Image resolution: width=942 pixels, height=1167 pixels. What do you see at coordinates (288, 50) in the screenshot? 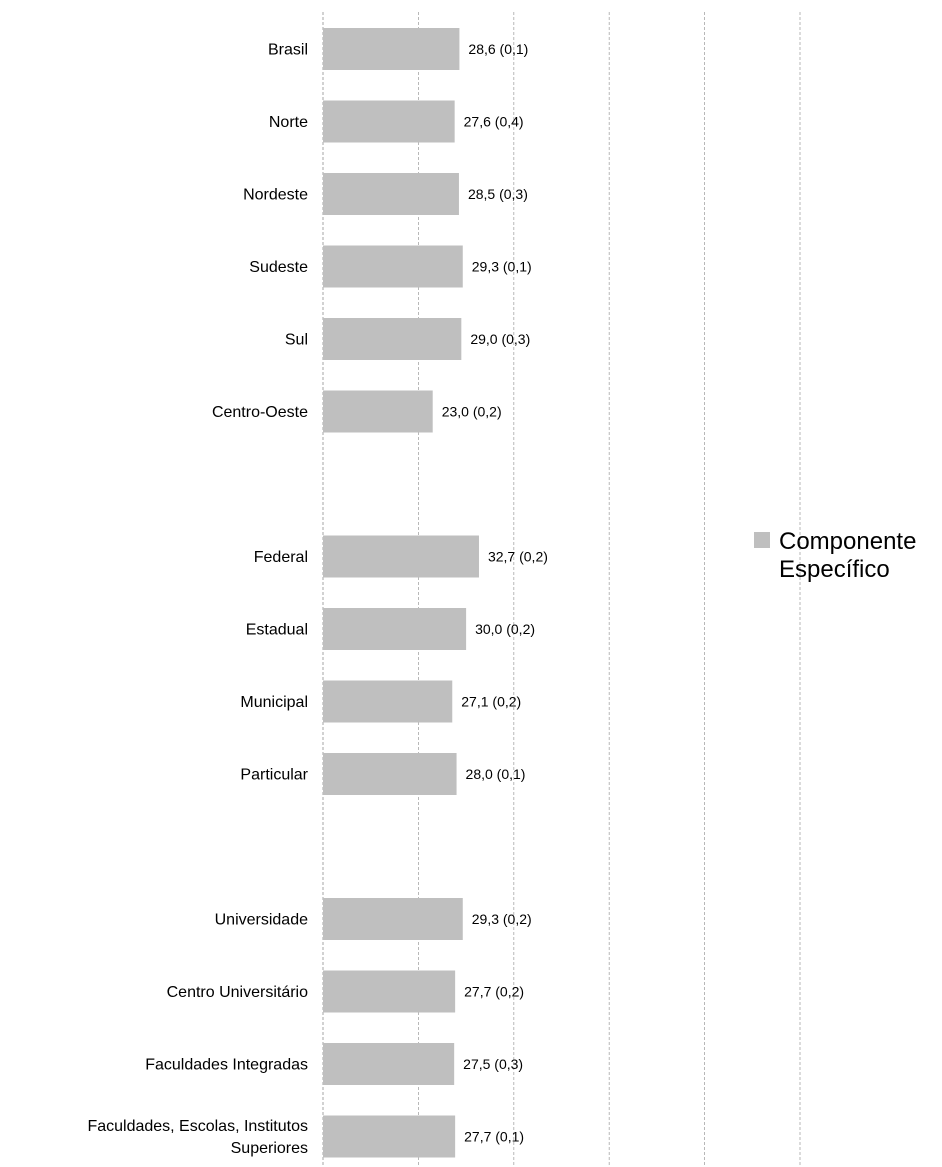
I see `category-label: Brasil` at bounding box center [288, 50].